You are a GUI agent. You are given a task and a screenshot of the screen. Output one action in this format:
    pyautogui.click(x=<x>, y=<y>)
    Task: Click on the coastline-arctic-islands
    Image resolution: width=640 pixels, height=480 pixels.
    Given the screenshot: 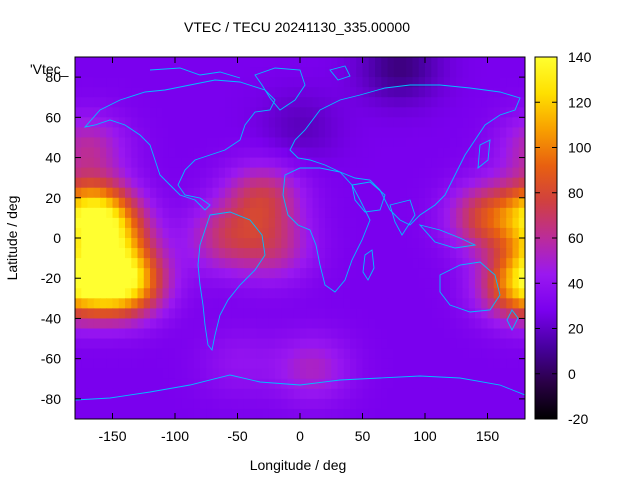 What is the action you would take?
    pyautogui.click(x=195, y=73)
    